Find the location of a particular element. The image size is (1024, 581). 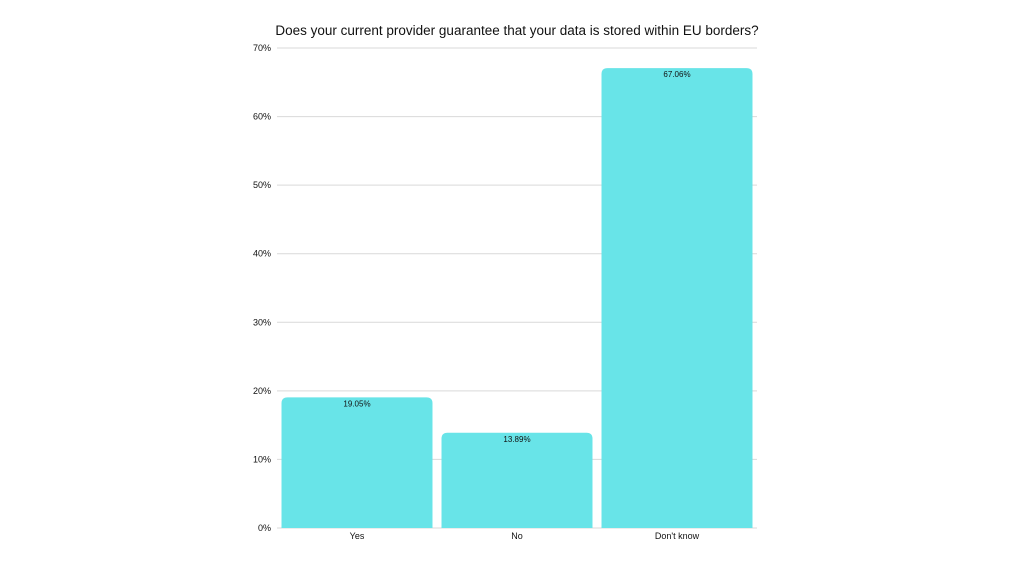

bar-don-t-know is located at coordinates (677, 298).